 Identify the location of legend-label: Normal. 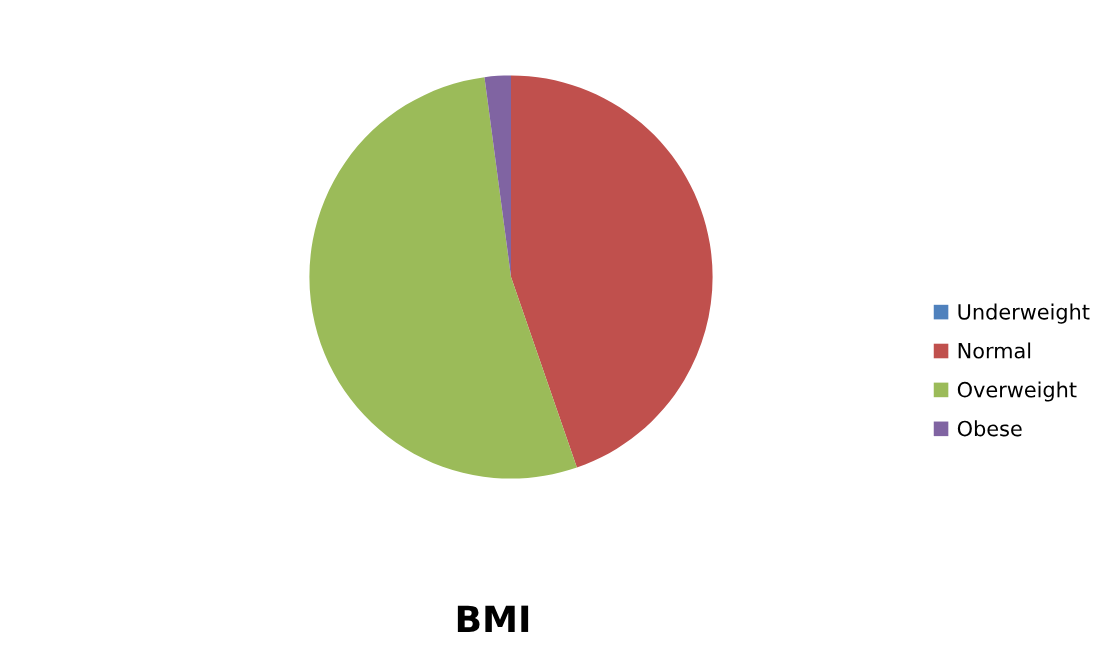
(994, 350).